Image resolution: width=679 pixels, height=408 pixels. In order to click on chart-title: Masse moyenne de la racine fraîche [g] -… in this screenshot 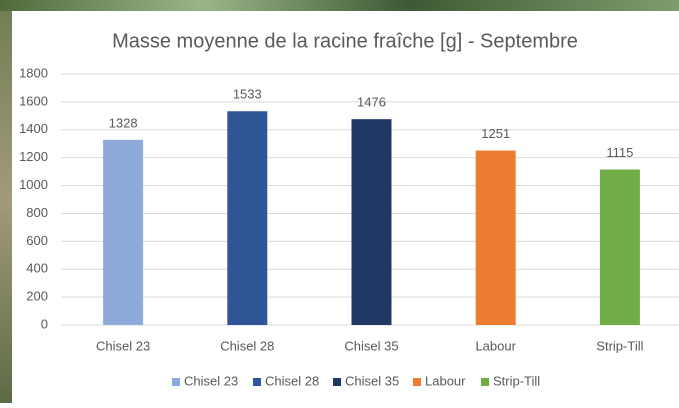, I will do `click(345, 41)`.